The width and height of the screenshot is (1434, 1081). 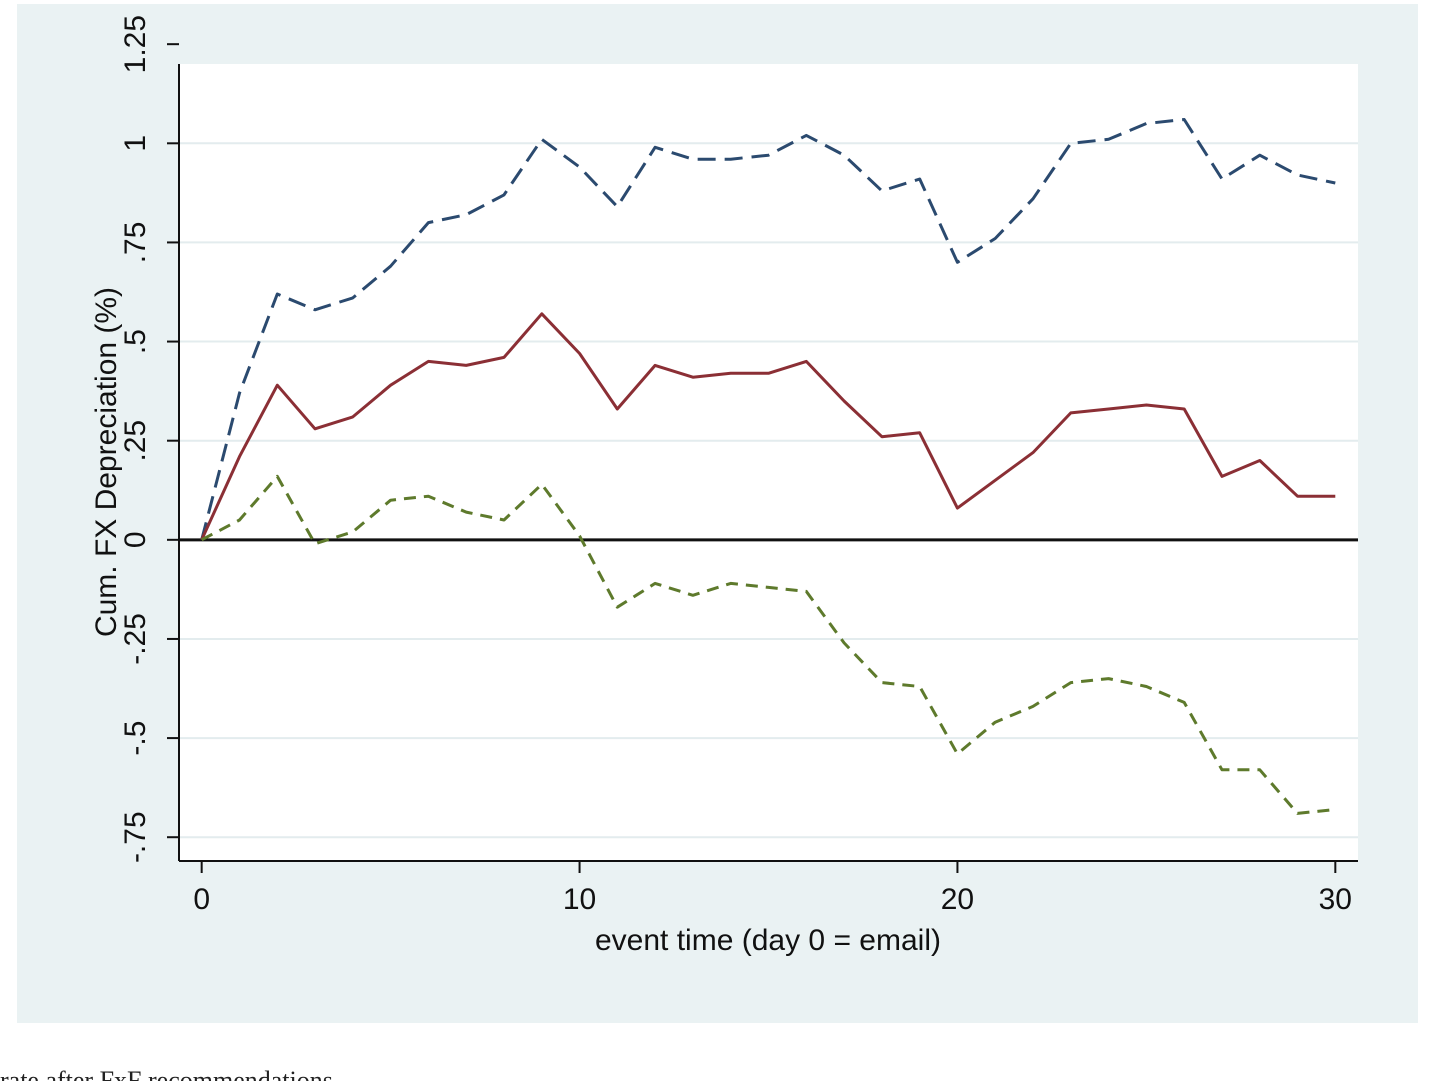 What do you see at coordinates (135, 243) in the screenshot?
I see `y-tick-label: .75` at bounding box center [135, 243].